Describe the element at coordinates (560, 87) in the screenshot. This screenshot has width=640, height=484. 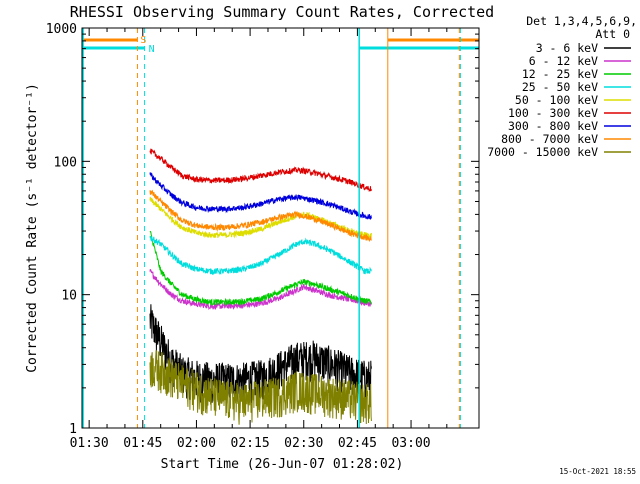
I see `legend-label-4: 25 - 50 keV` at that location.